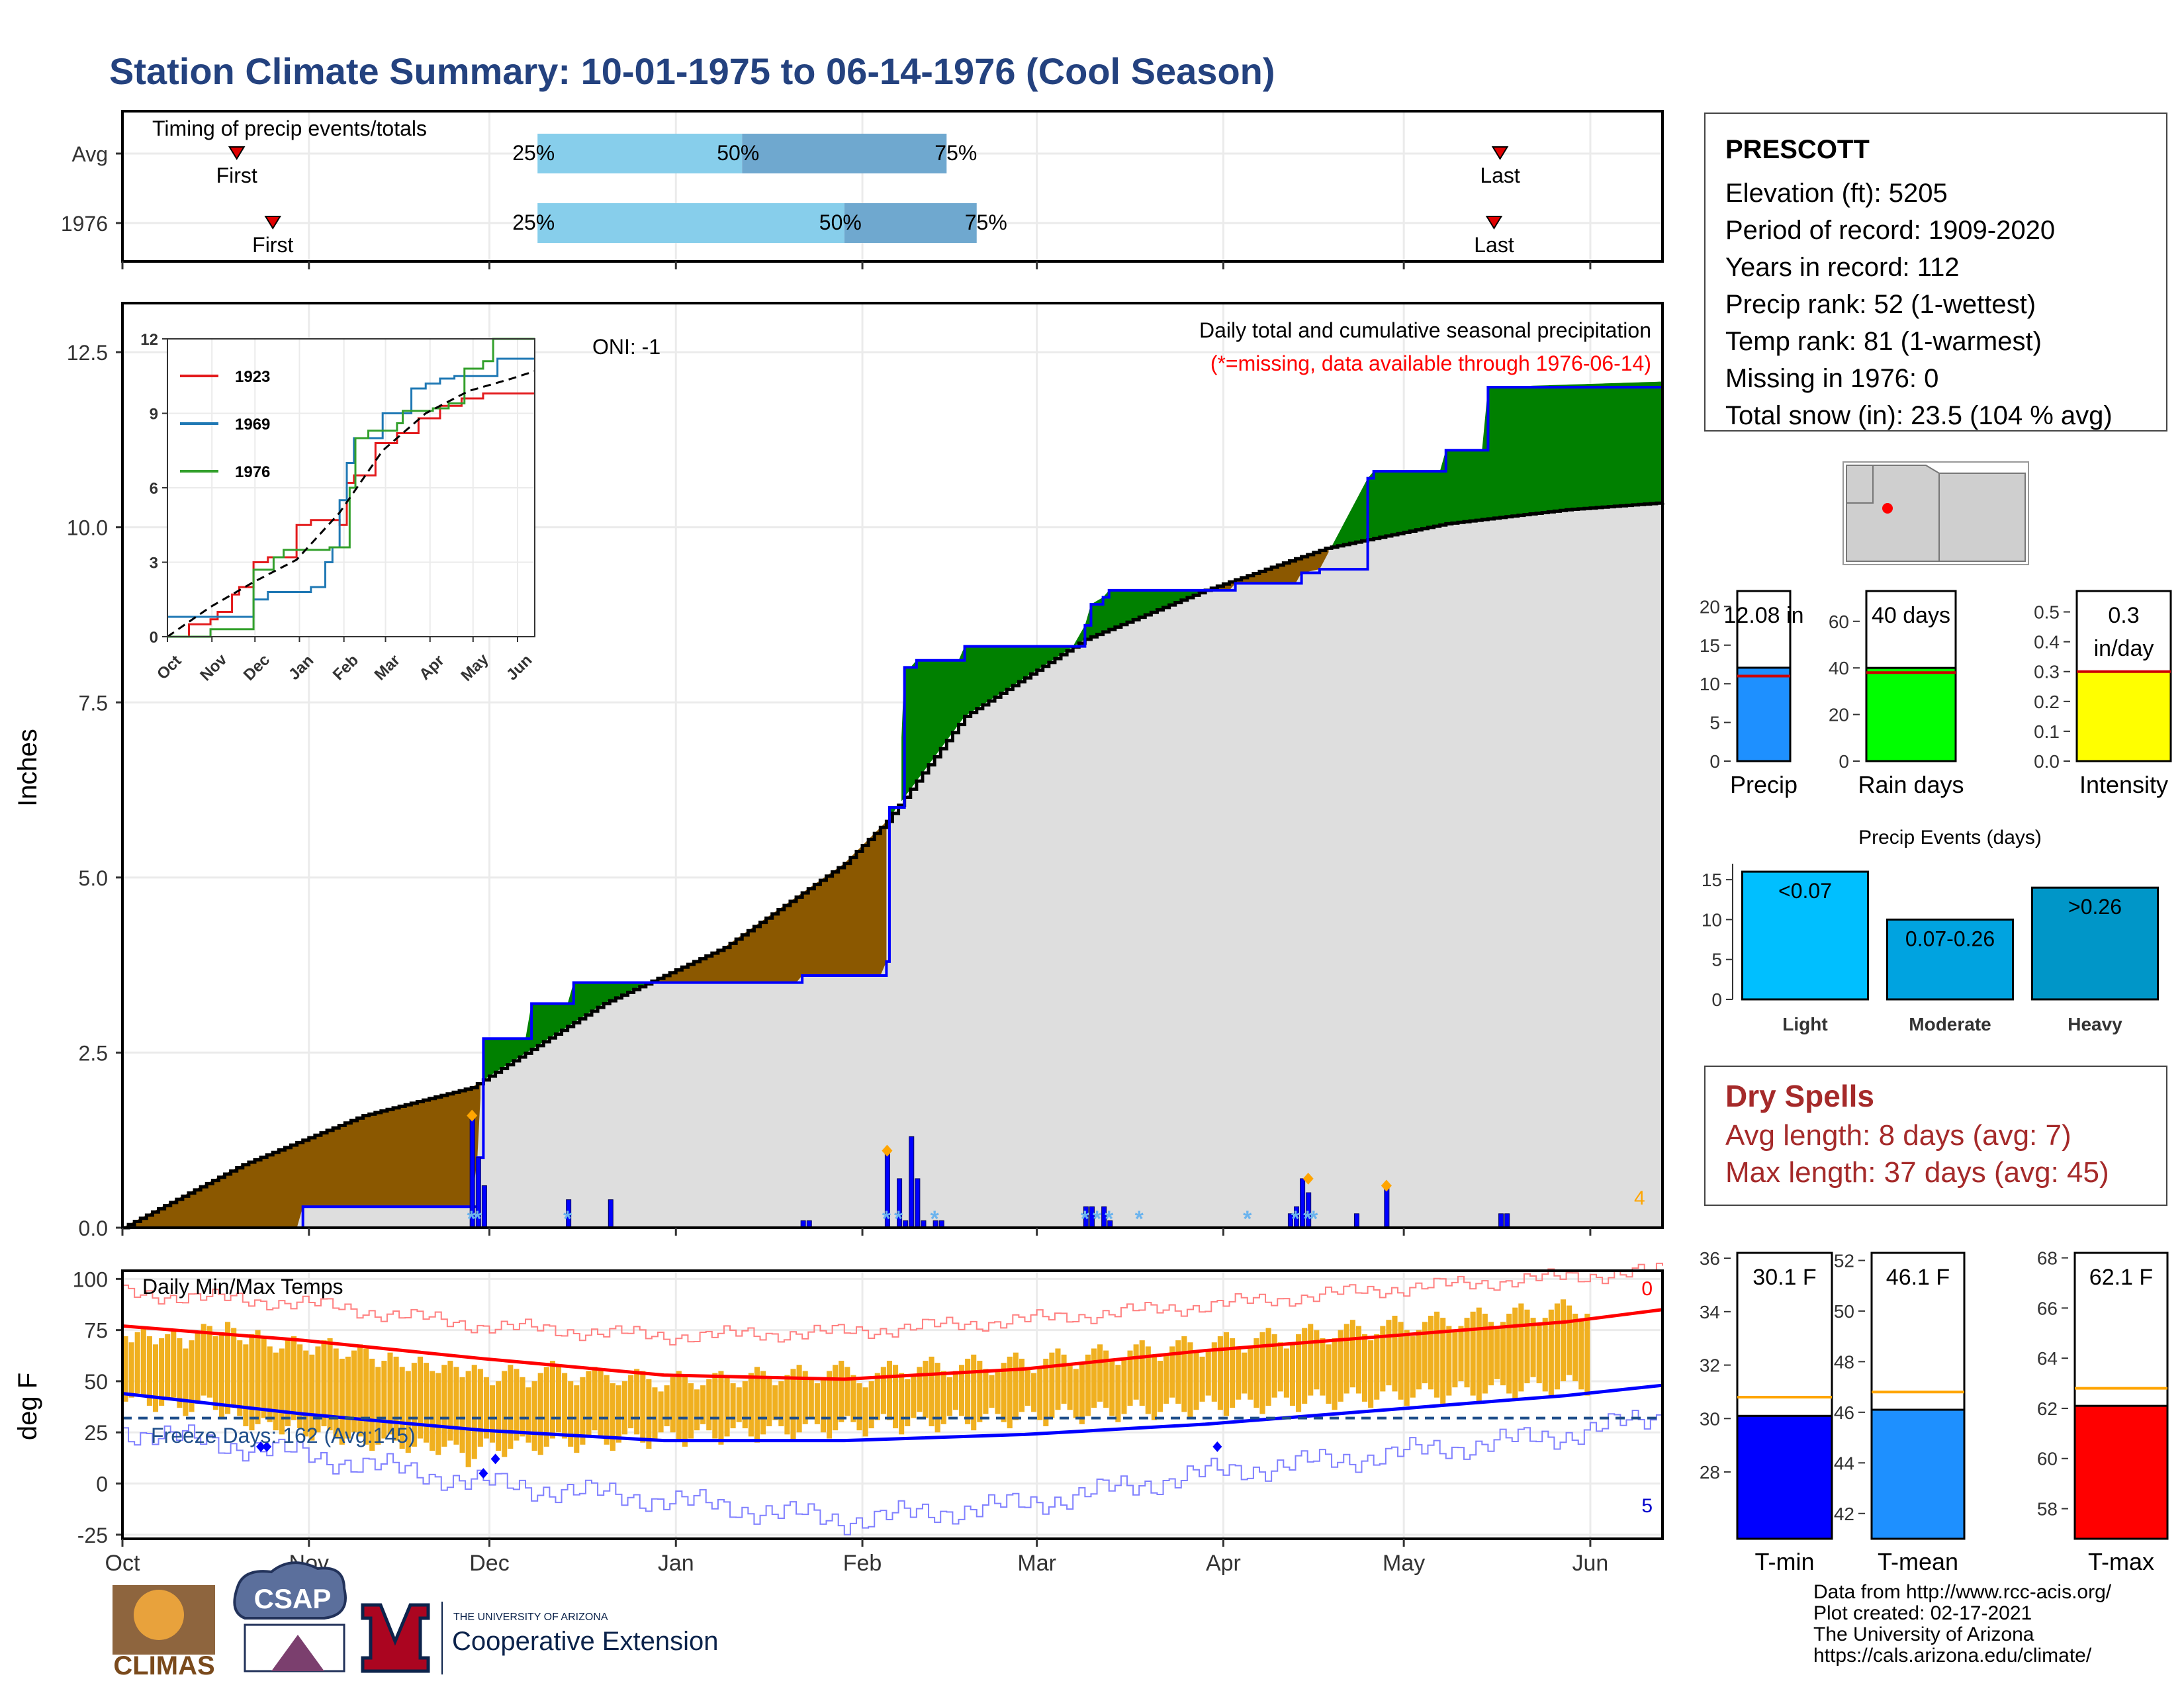 This screenshot has width=2184, height=1691. I want to click on temp-summary-t-max: 58 60 62 64 66 68 62.1 F T-max, so click(2103, 1411).